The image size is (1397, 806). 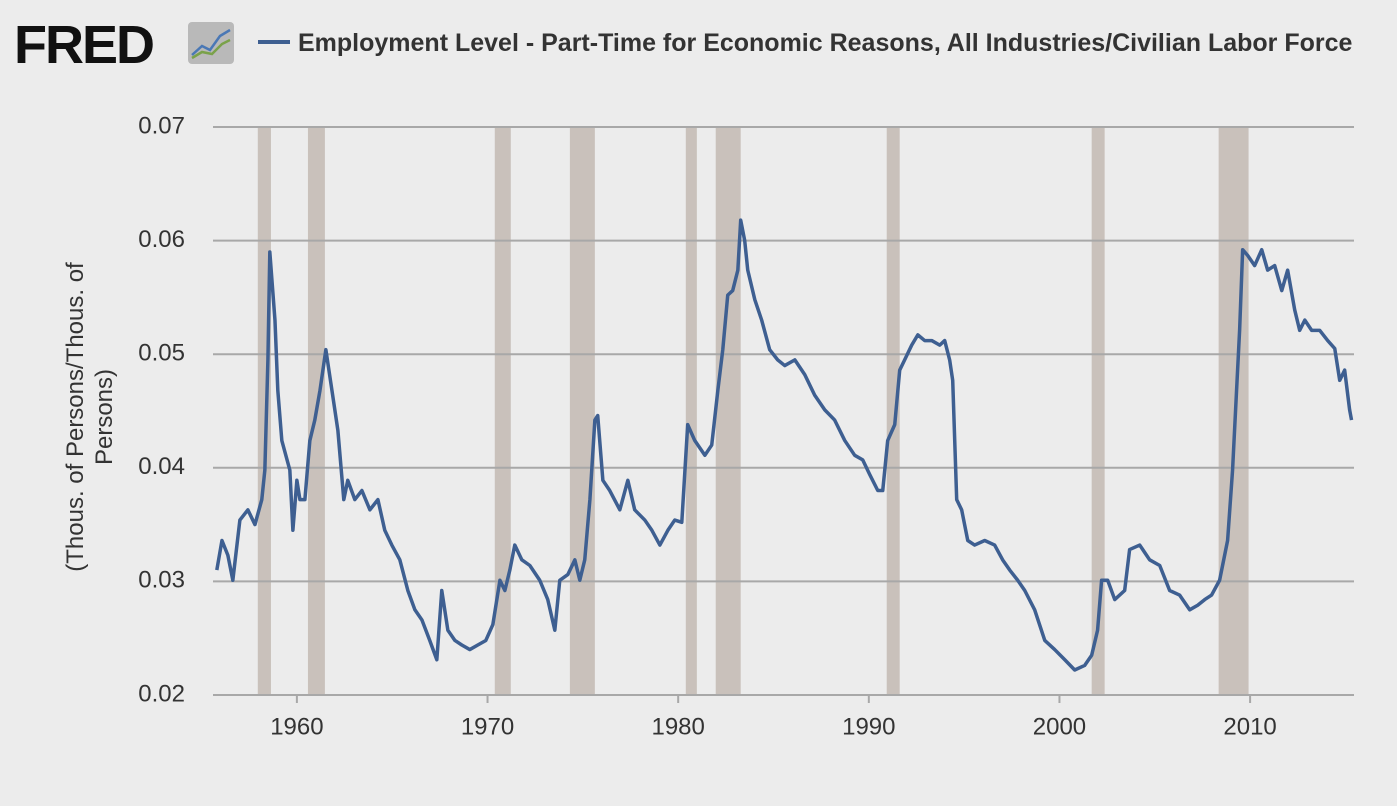 I want to click on x-tick-label: 1990, so click(x=868, y=726).